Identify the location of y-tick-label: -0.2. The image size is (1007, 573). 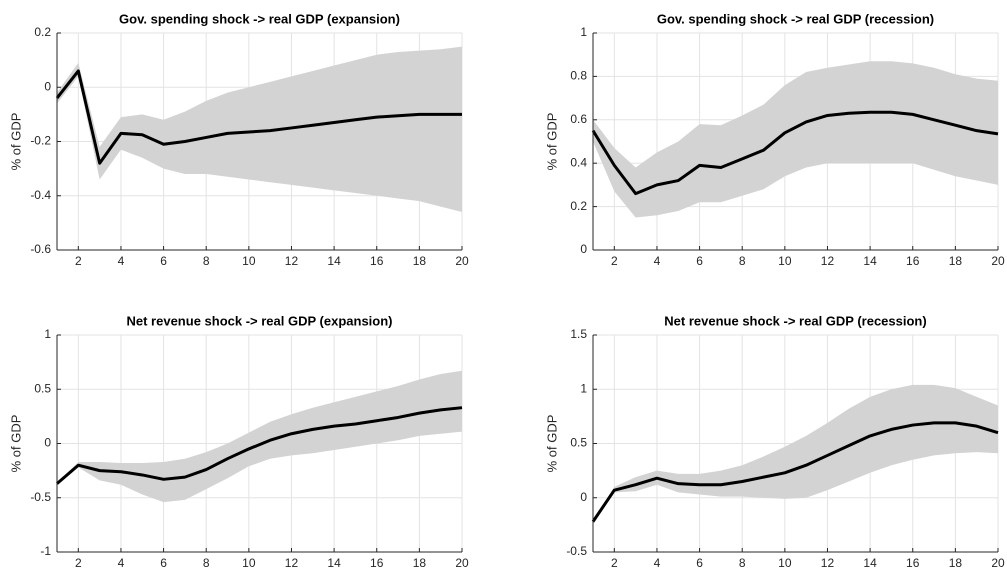
(40, 141).